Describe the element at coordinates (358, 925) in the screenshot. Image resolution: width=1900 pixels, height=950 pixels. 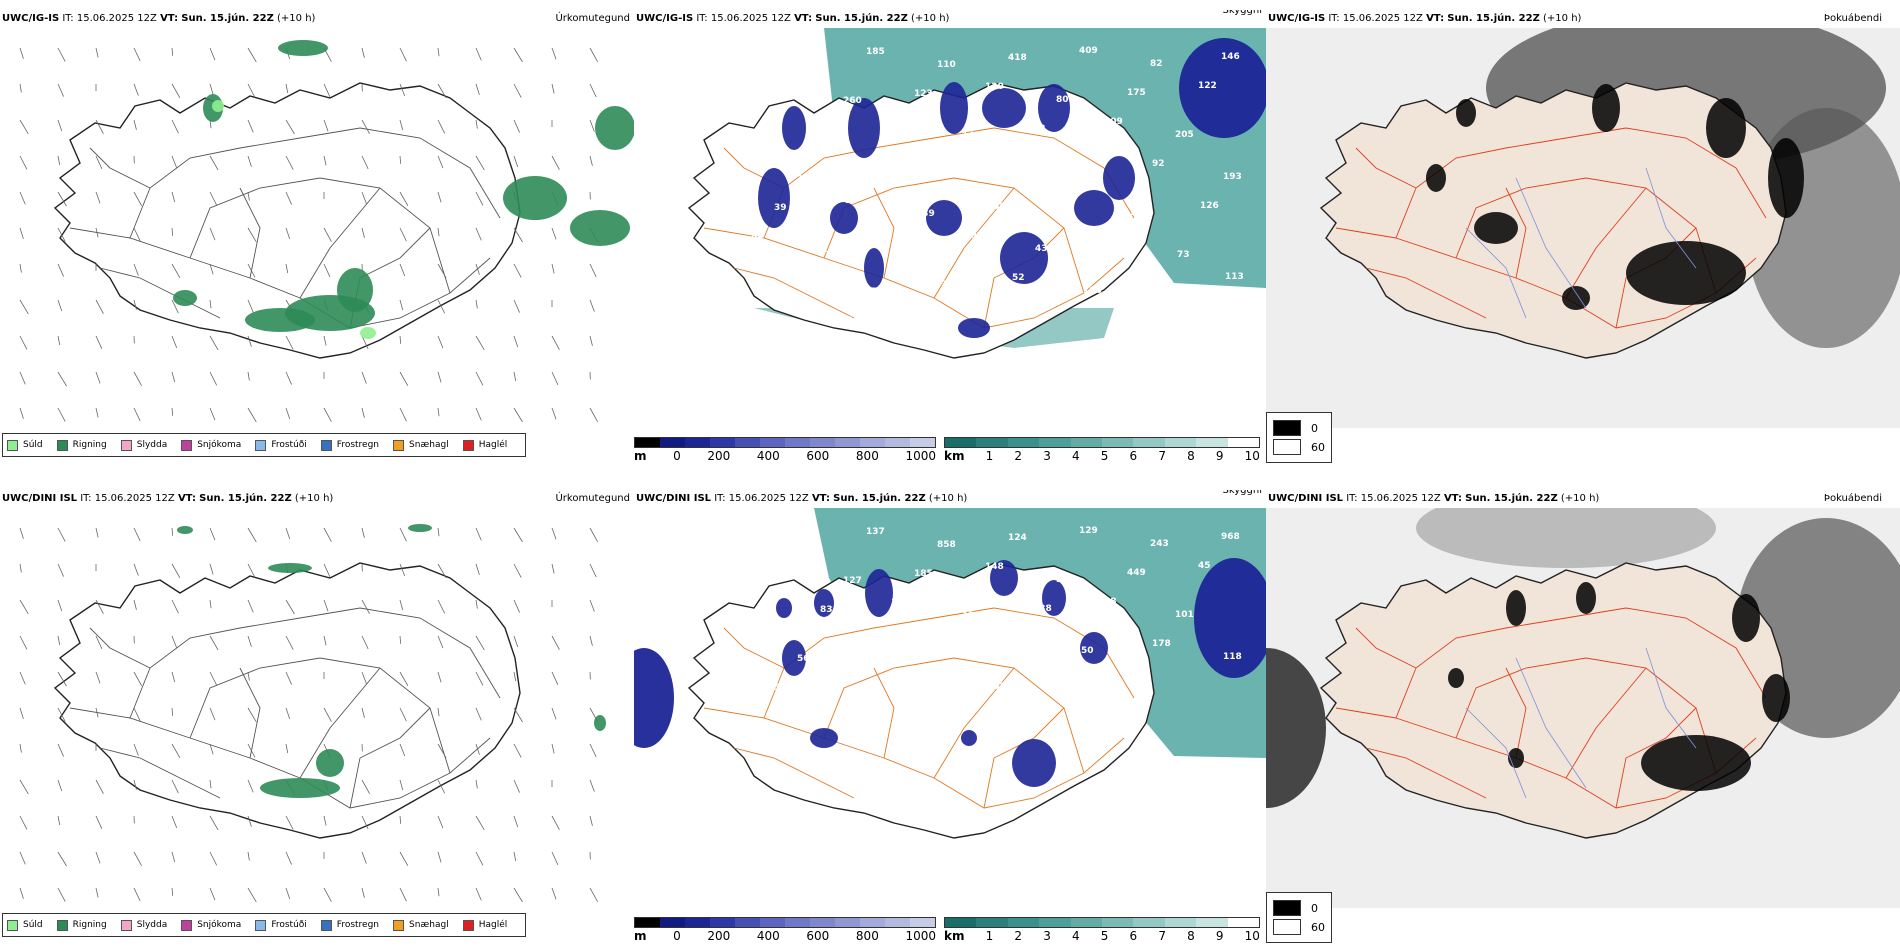
I see `legend-label: Frostregn` at that location.